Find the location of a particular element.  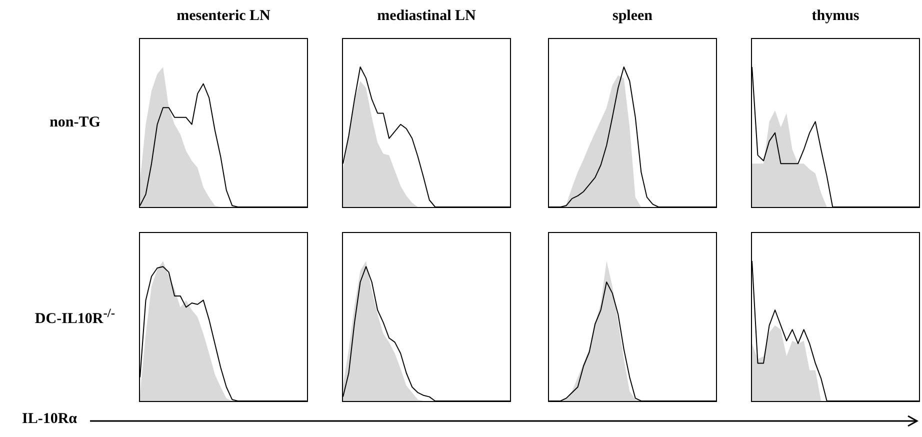

x-axis-title: IL-10Rα is located at coordinates (50, 419).